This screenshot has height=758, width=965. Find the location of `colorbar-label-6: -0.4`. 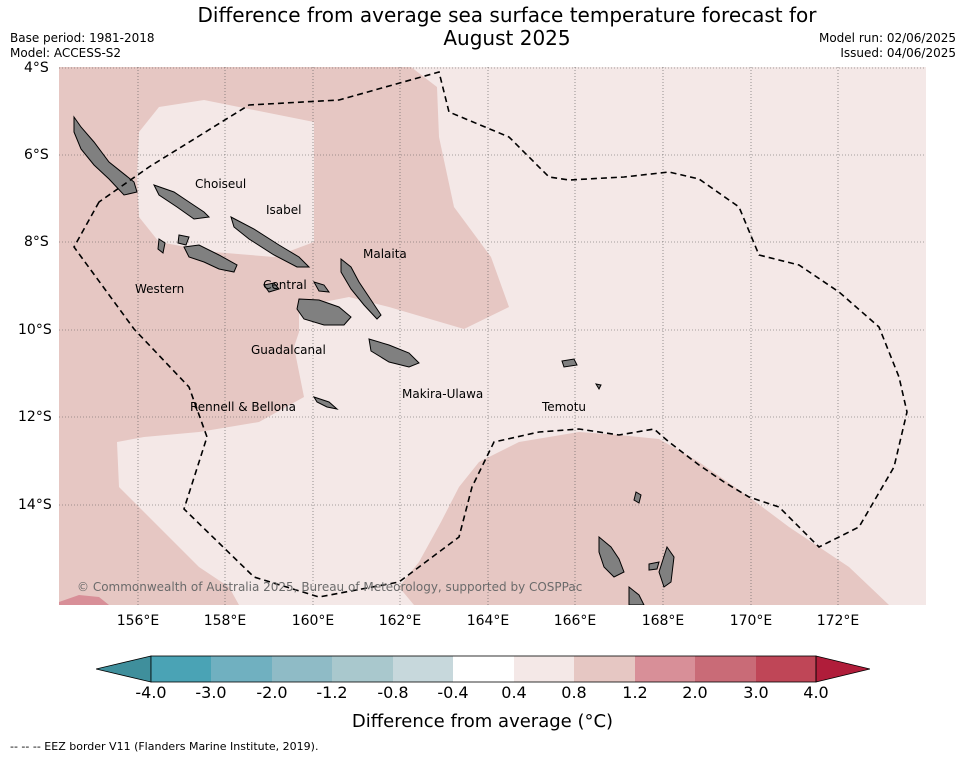

colorbar-label-6: -0.4 is located at coordinates (453, 692).